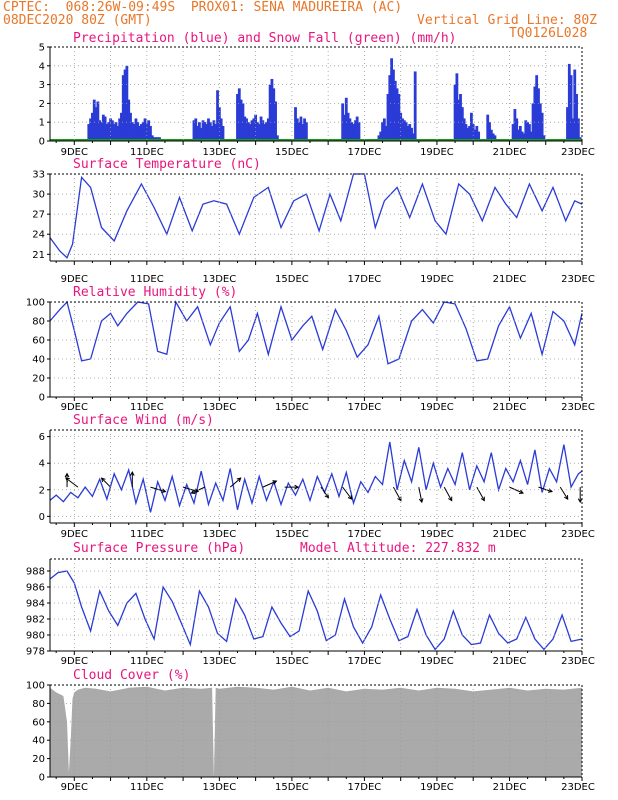 This screenshot has width=618, height=800. Describe the element at coordinates (147, 407) in the screenshot. I see `rh-xtick-label: 11DEC` at that location.